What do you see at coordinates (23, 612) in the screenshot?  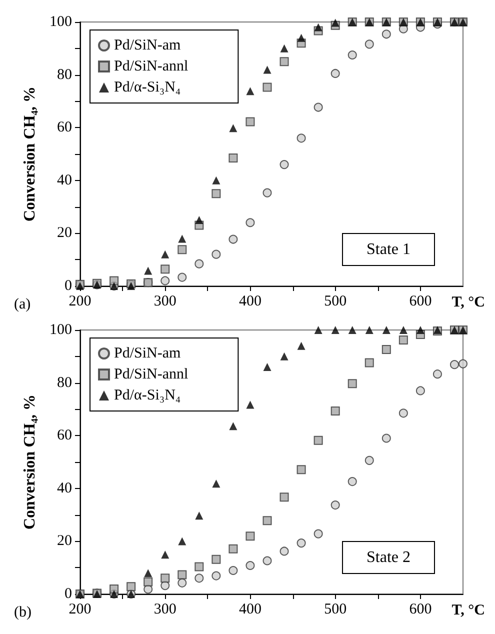 I see `text: (b)` at bounding box center [23, 612].